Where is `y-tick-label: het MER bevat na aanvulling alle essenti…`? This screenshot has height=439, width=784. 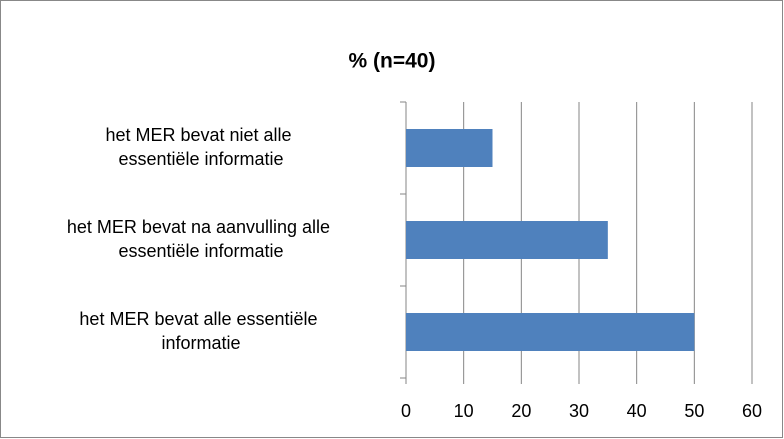 y-tick-label: het MER bevat na aanvulling alle essenti… is located at coordinates (201, 239).